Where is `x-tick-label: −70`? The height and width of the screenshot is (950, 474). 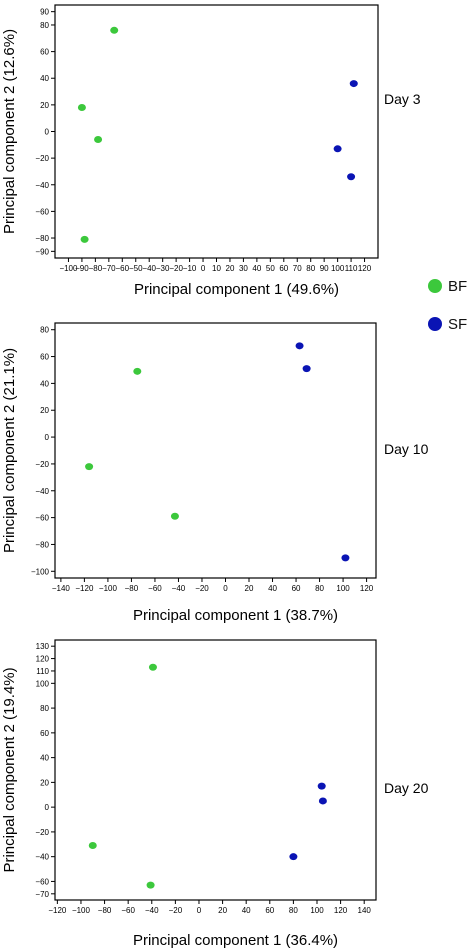 x-tick-label: −70 is located at coordinates (109, 268).